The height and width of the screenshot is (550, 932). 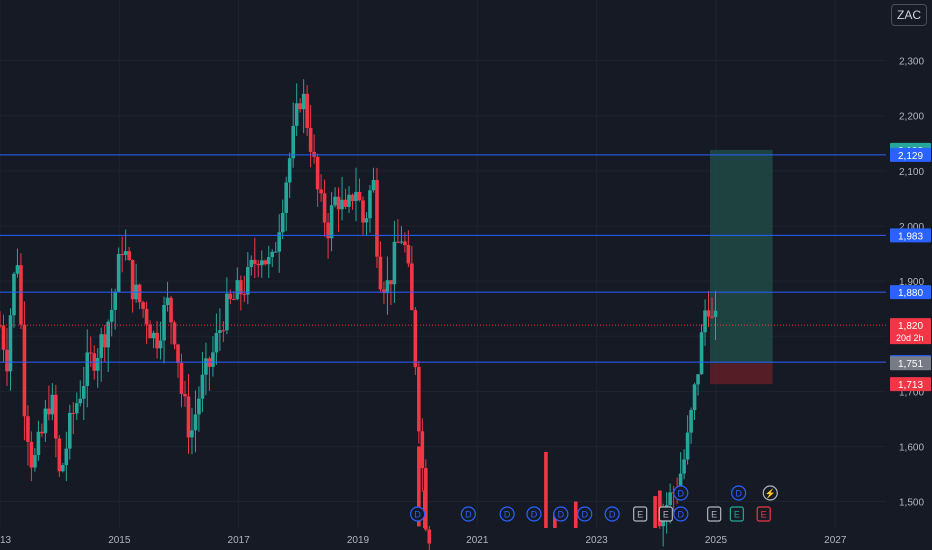 What do you see at coordinates (911, 392) in the screenshot?
I see `y-axis-tick-label: 1,700` at bounding box center [911, 392].